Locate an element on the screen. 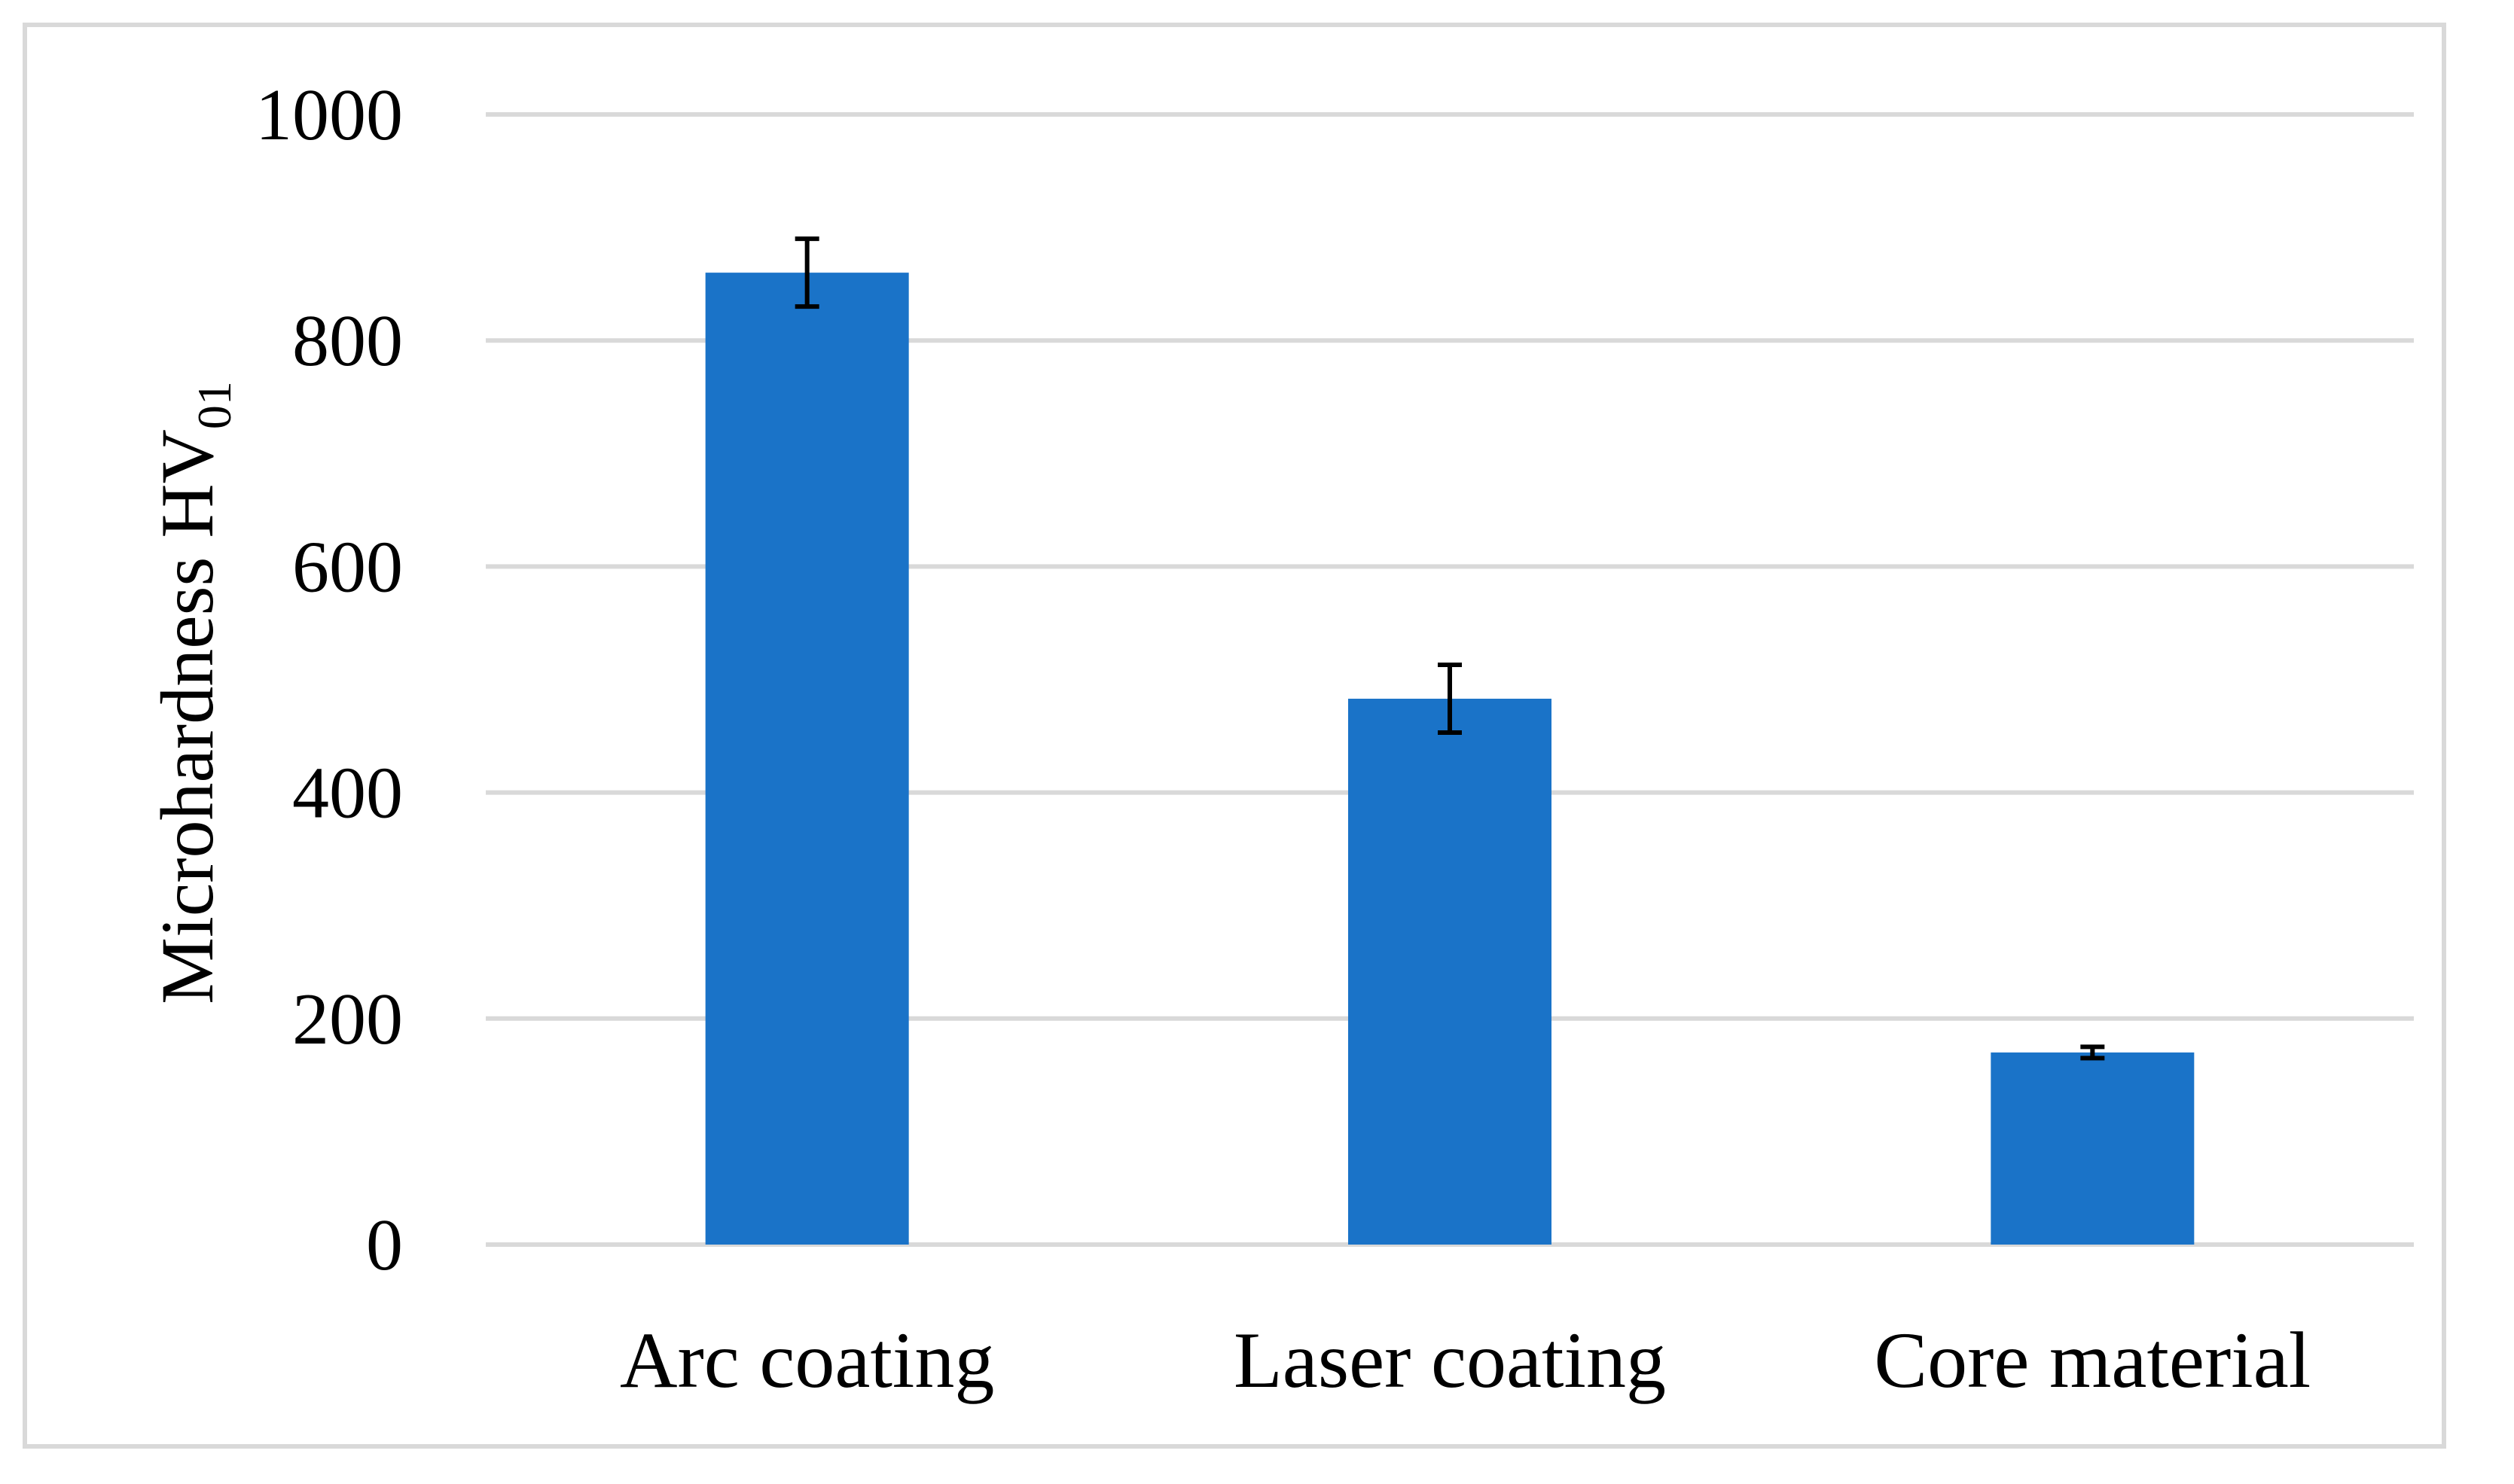  y-tick-label-1000: 1000 is located at coordinates (329, 115).